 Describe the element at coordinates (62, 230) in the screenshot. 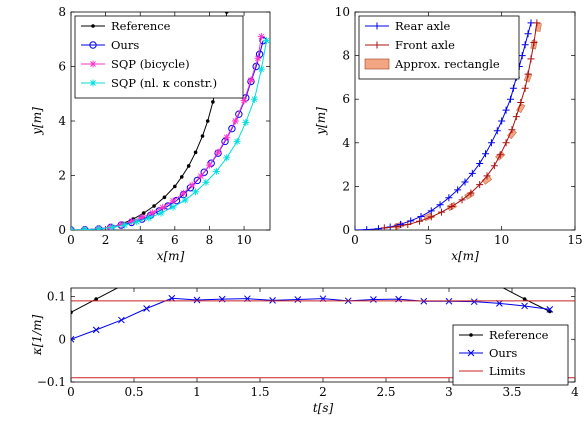

I see `y-tick-label: 0` at that location.